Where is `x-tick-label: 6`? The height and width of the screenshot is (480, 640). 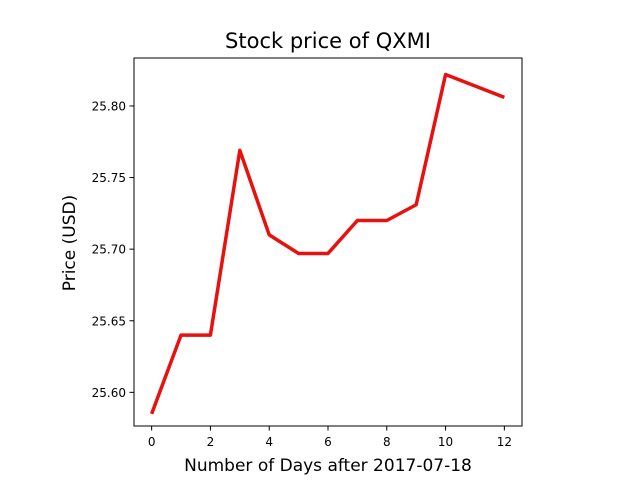 x-tick-label: 6 is located at coordinates (328, 442).